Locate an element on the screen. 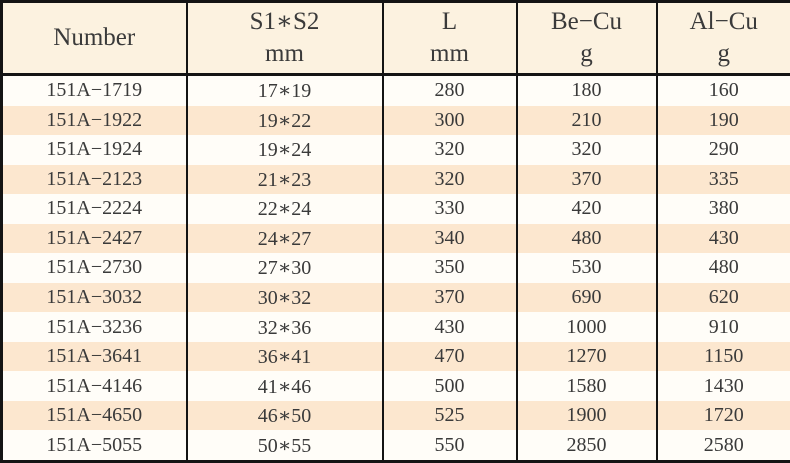  table-cell: 1000 is located at coordinates (586, 327).